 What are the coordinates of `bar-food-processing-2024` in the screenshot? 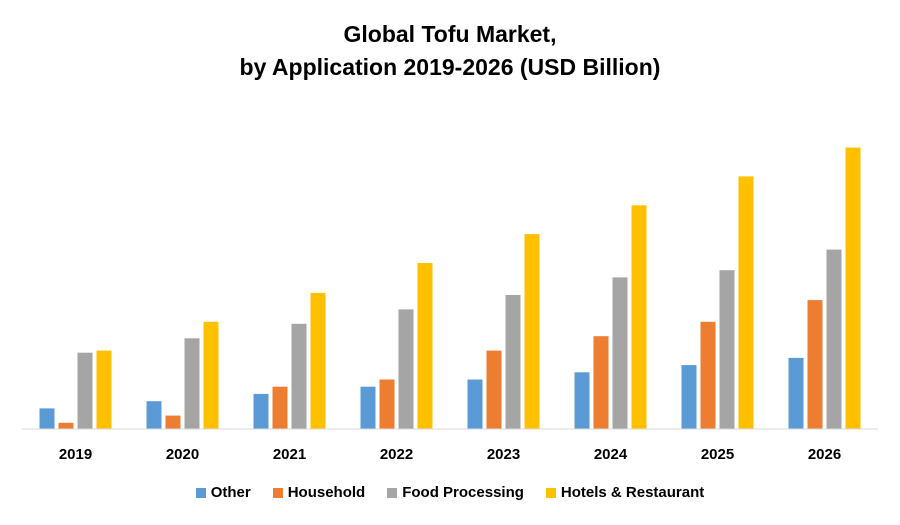 It's located at (620, 353).